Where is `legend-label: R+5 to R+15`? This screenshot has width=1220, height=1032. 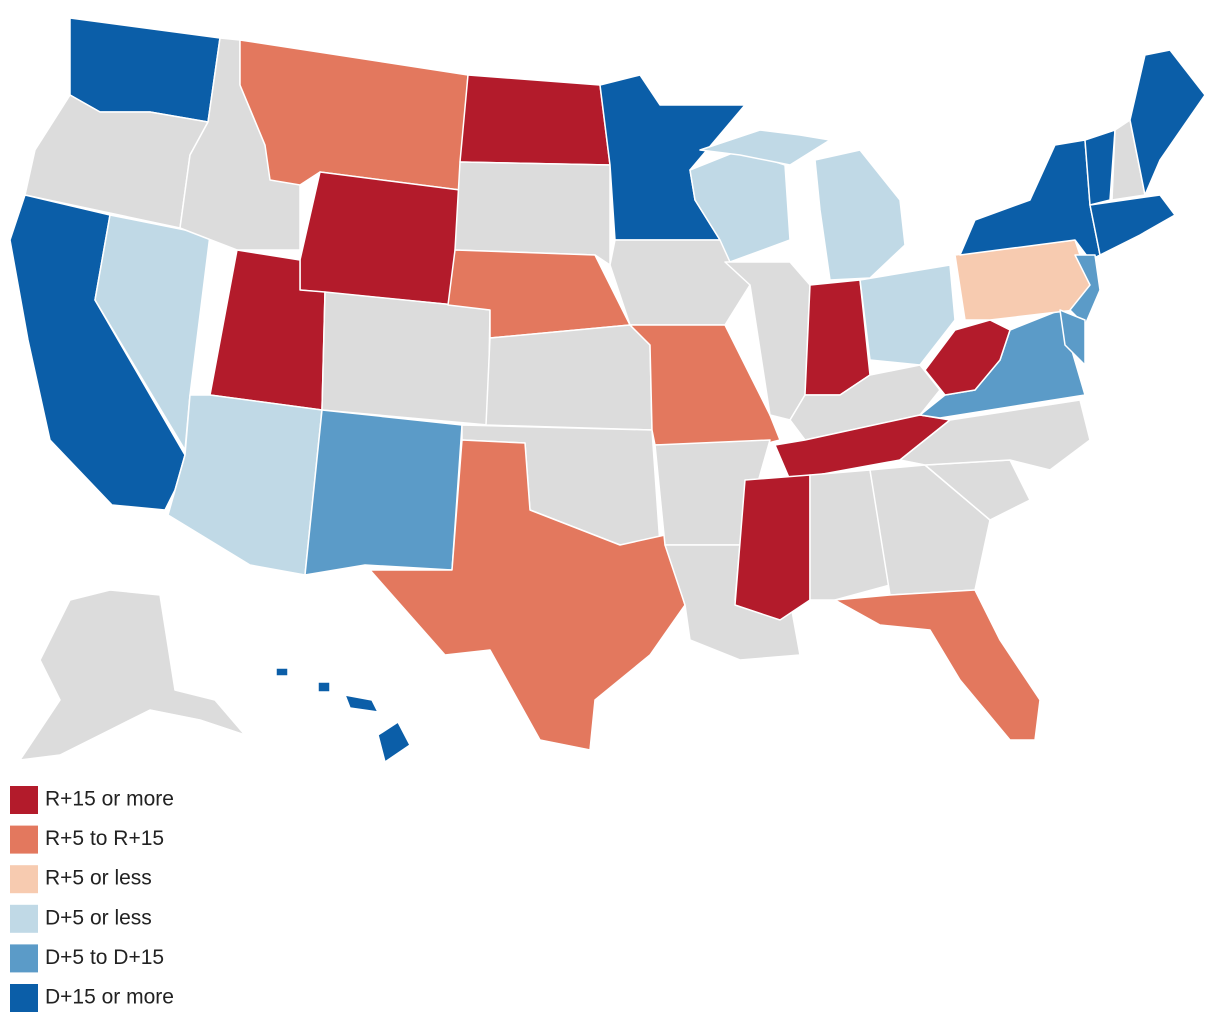
legend-label: R+5 to R+15 is located at coordinates (104, 838).